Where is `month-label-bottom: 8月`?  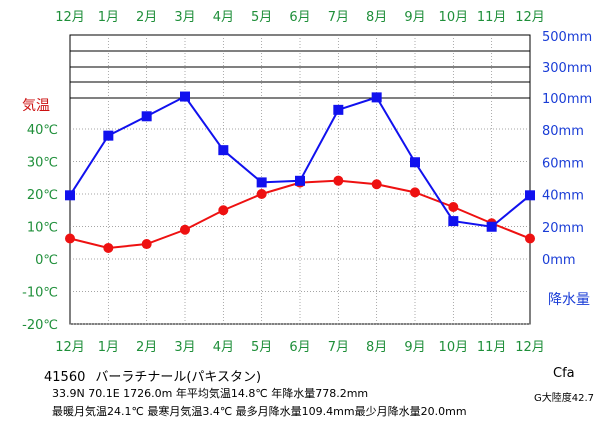 month-label-bottom: 8月 is located at coordinates (376, 347).